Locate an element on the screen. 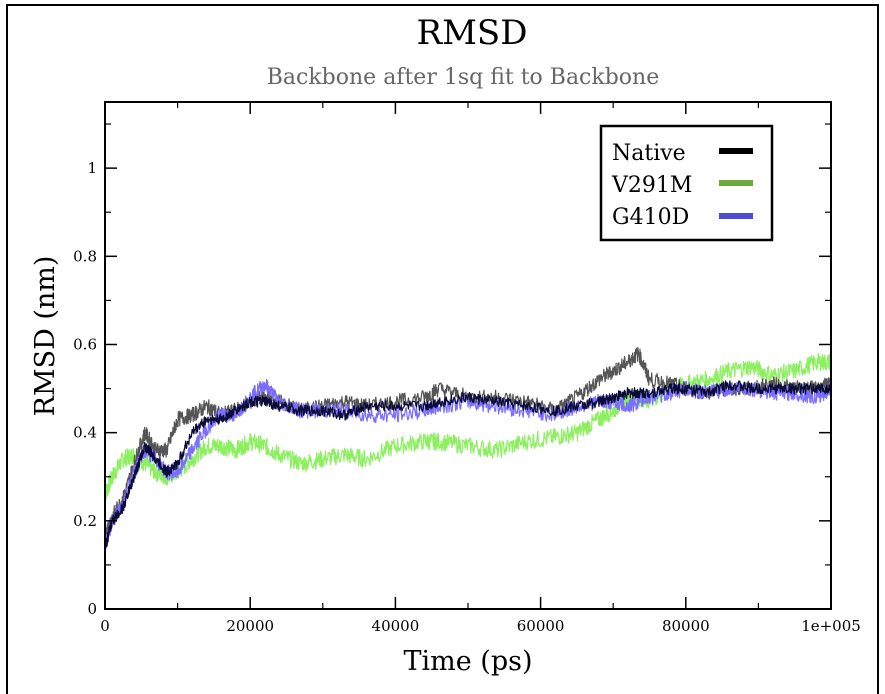 This screenshot has width=885, height=694. legend-label-v291m: V291M is located at coordinates (651, 185).